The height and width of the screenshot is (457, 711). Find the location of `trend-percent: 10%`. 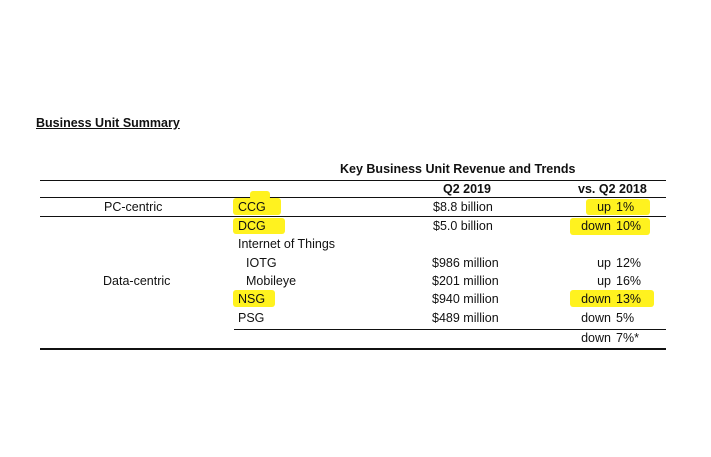

trend-percent: 10% is located at coordinates (629, 226).